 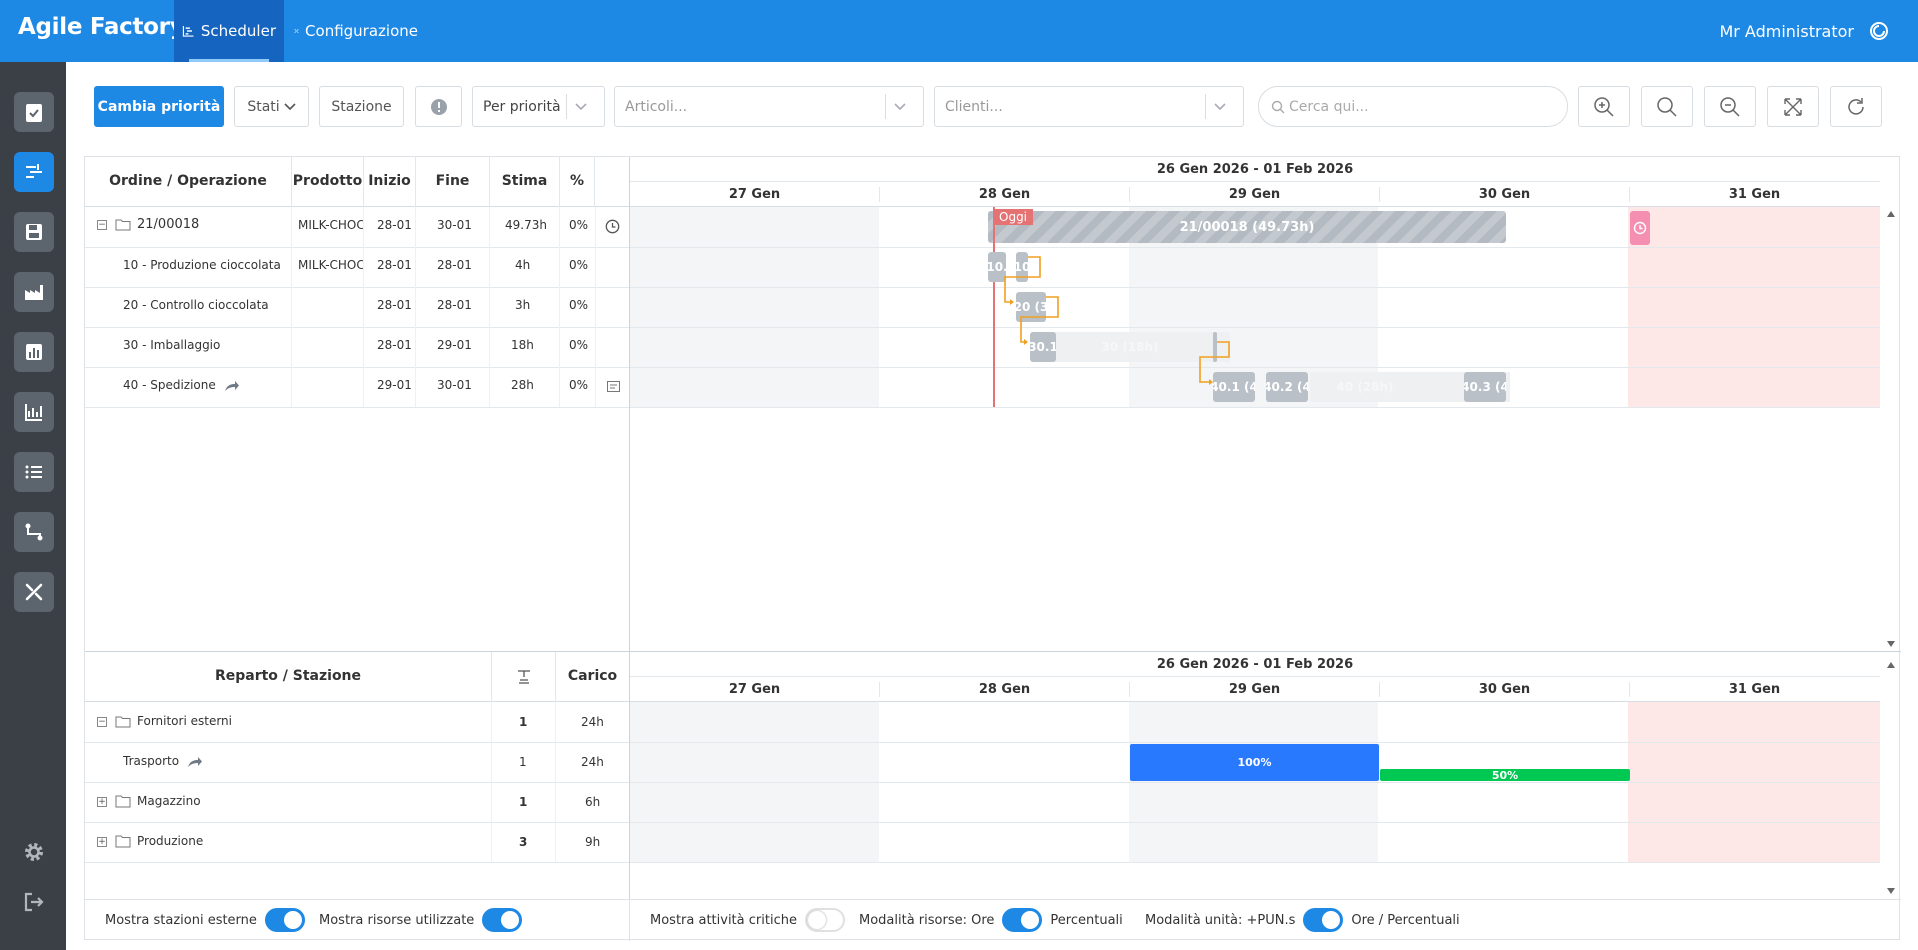 I want to click on header-fine: Fine, so click(x=452, y=182).